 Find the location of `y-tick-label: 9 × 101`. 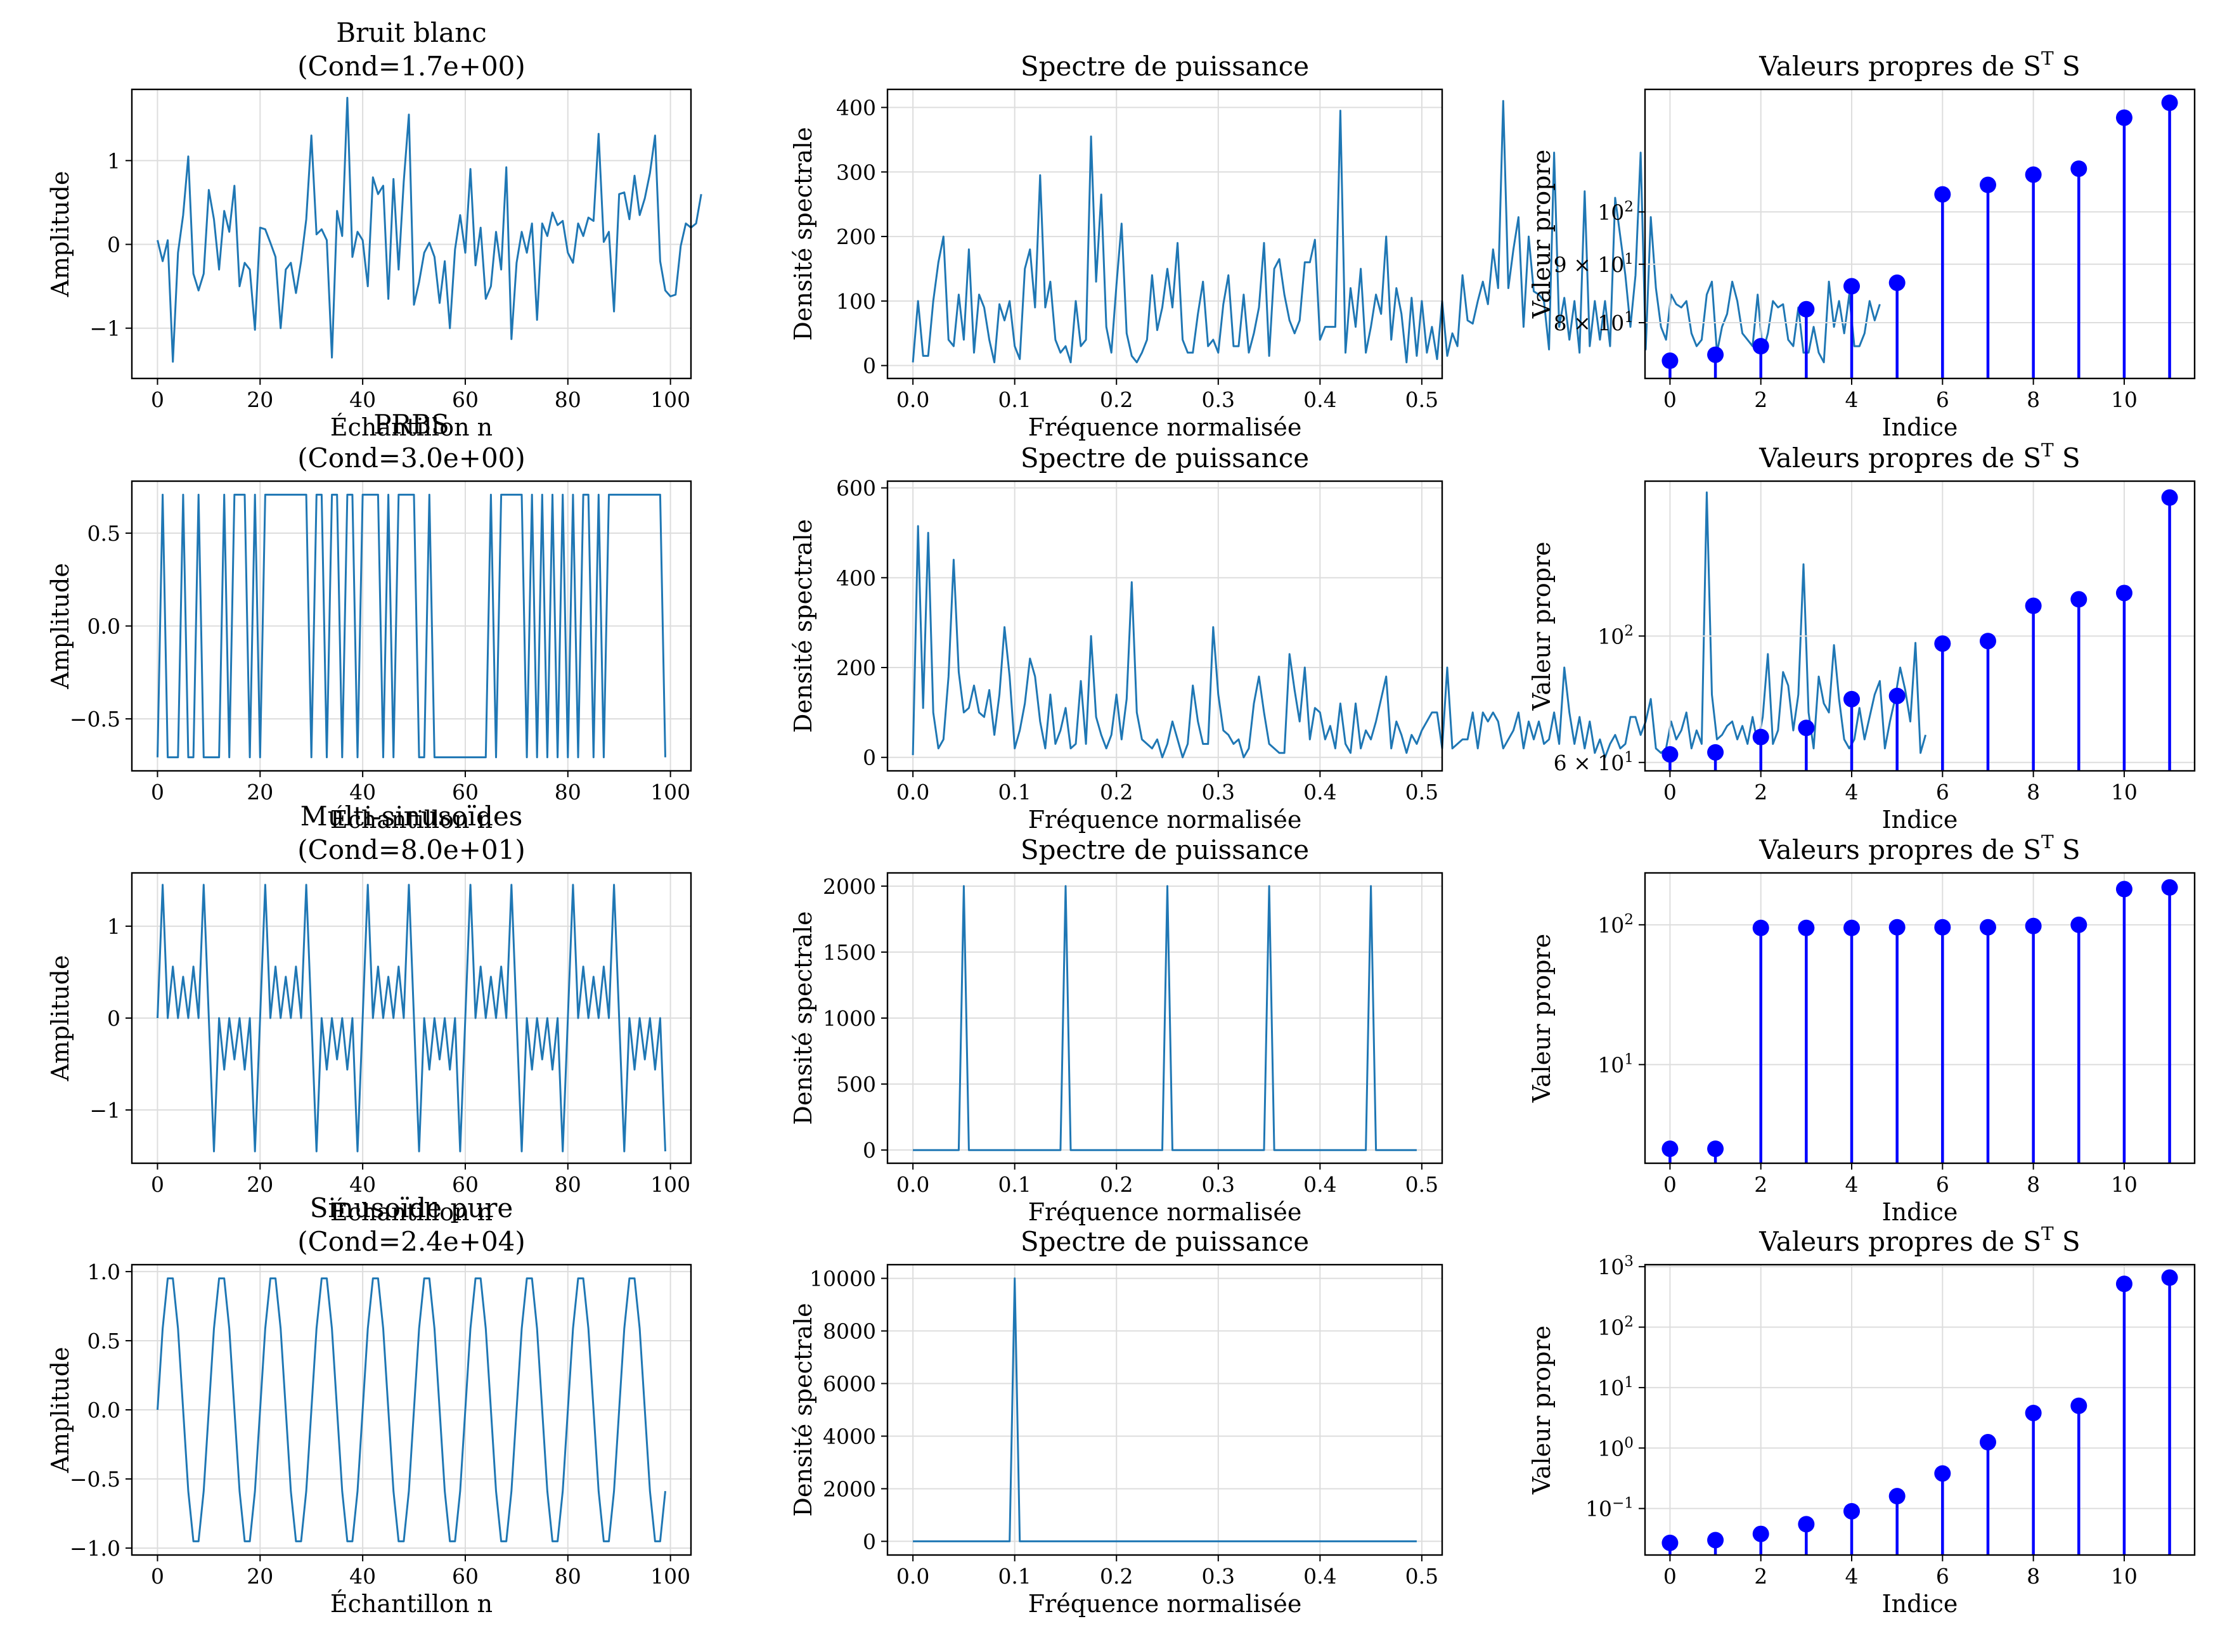

y-tick-label: 9 × 101 is located at coordinates (1594, 264).